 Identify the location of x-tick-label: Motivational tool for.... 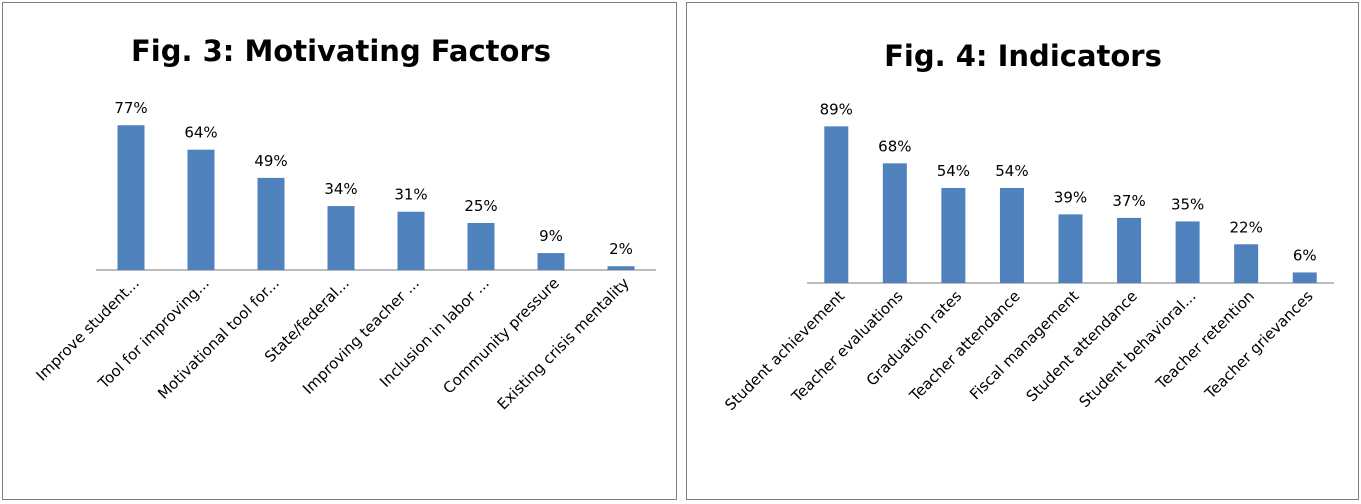
(218, 338).